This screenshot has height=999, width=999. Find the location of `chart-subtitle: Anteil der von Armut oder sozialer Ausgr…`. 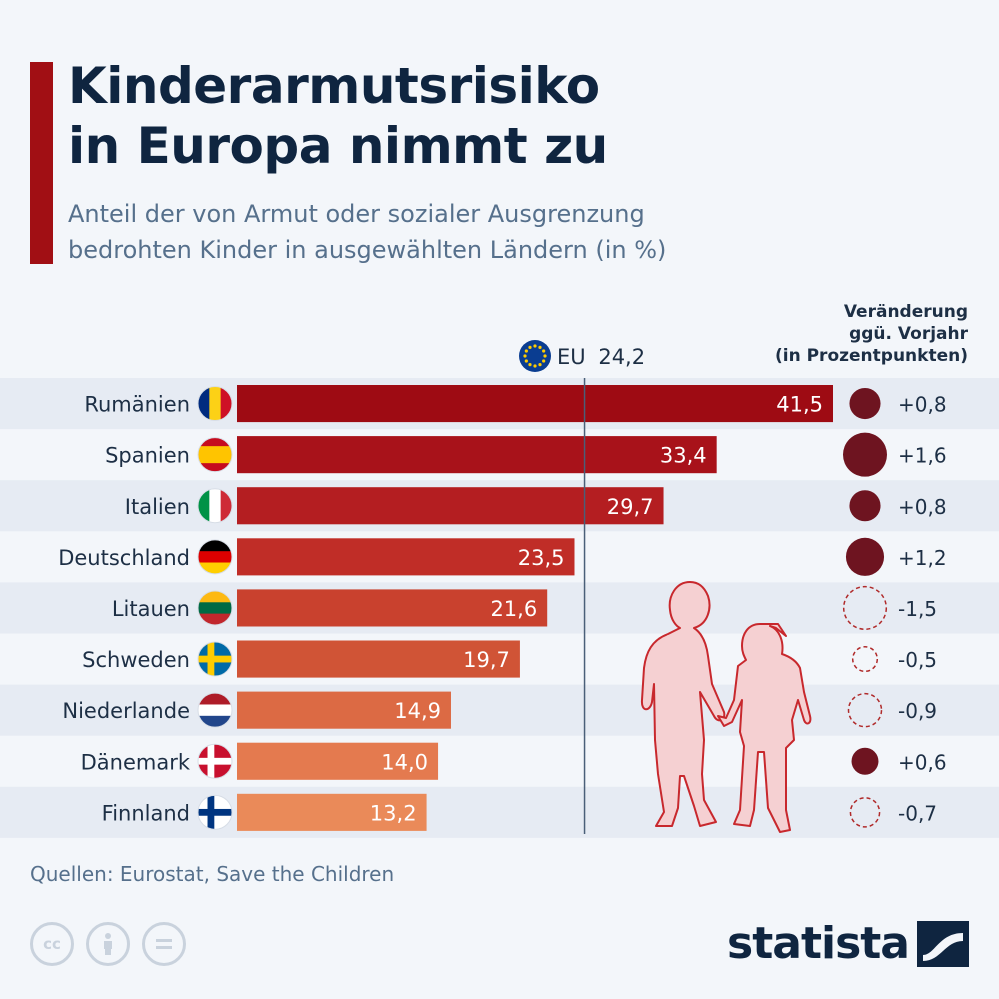

chart-subtitle: Anteil der von Armut oder sozialer Ausgr… is located at coordinates (367, 232).